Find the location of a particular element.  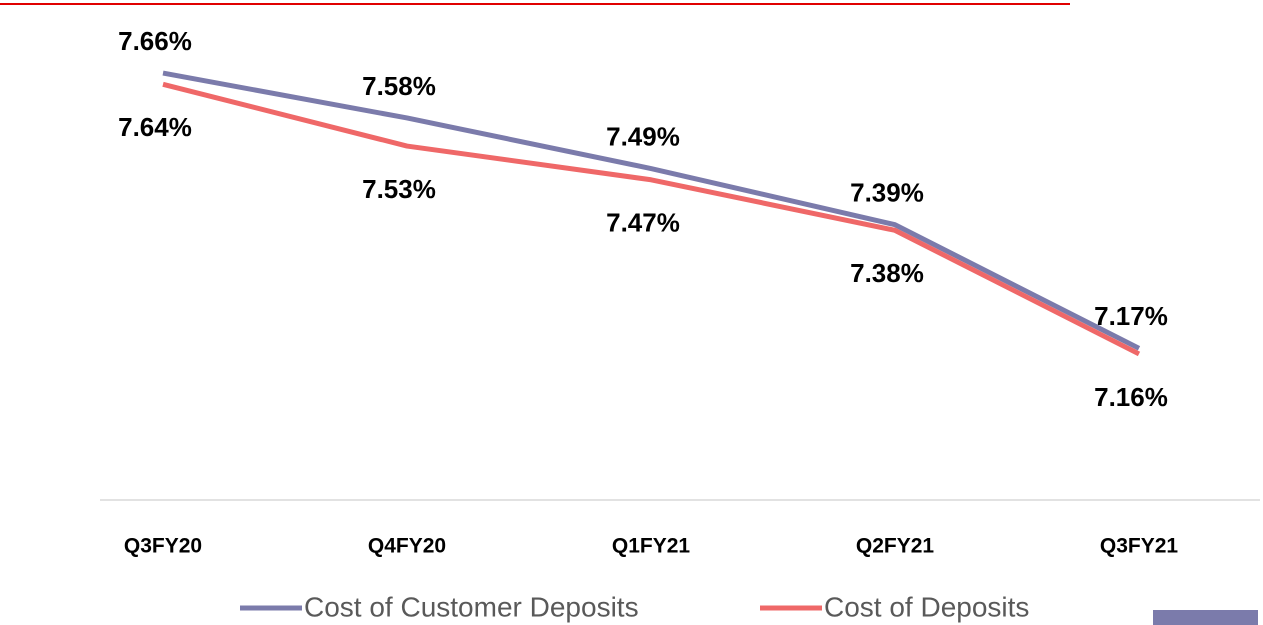

data-label: 7.16% is located at coordinates (1131, 397).